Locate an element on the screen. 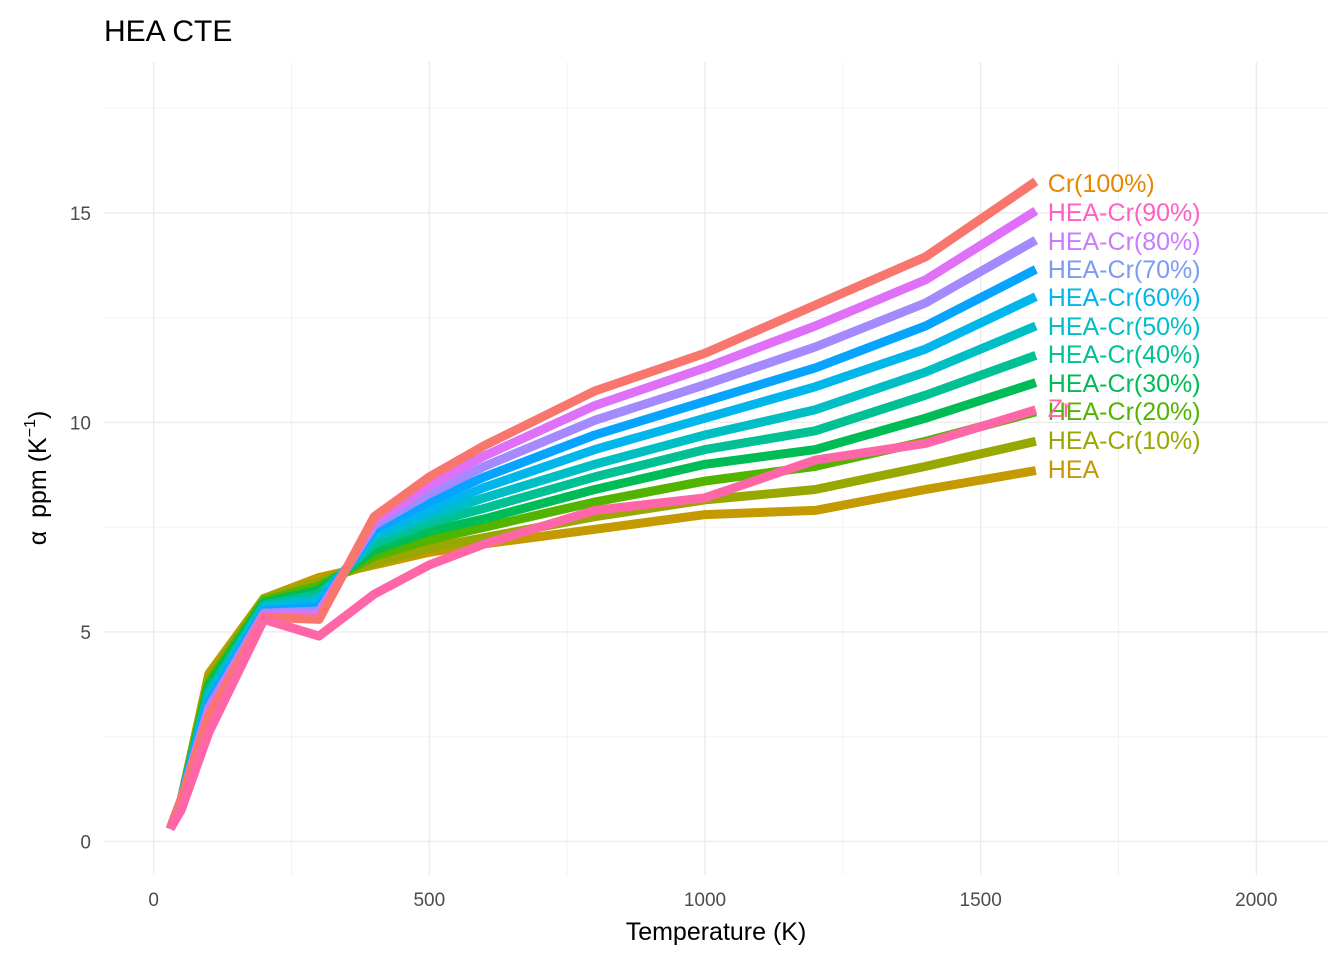  end-label-zr: Zr is located at coordinates (1060, 409).